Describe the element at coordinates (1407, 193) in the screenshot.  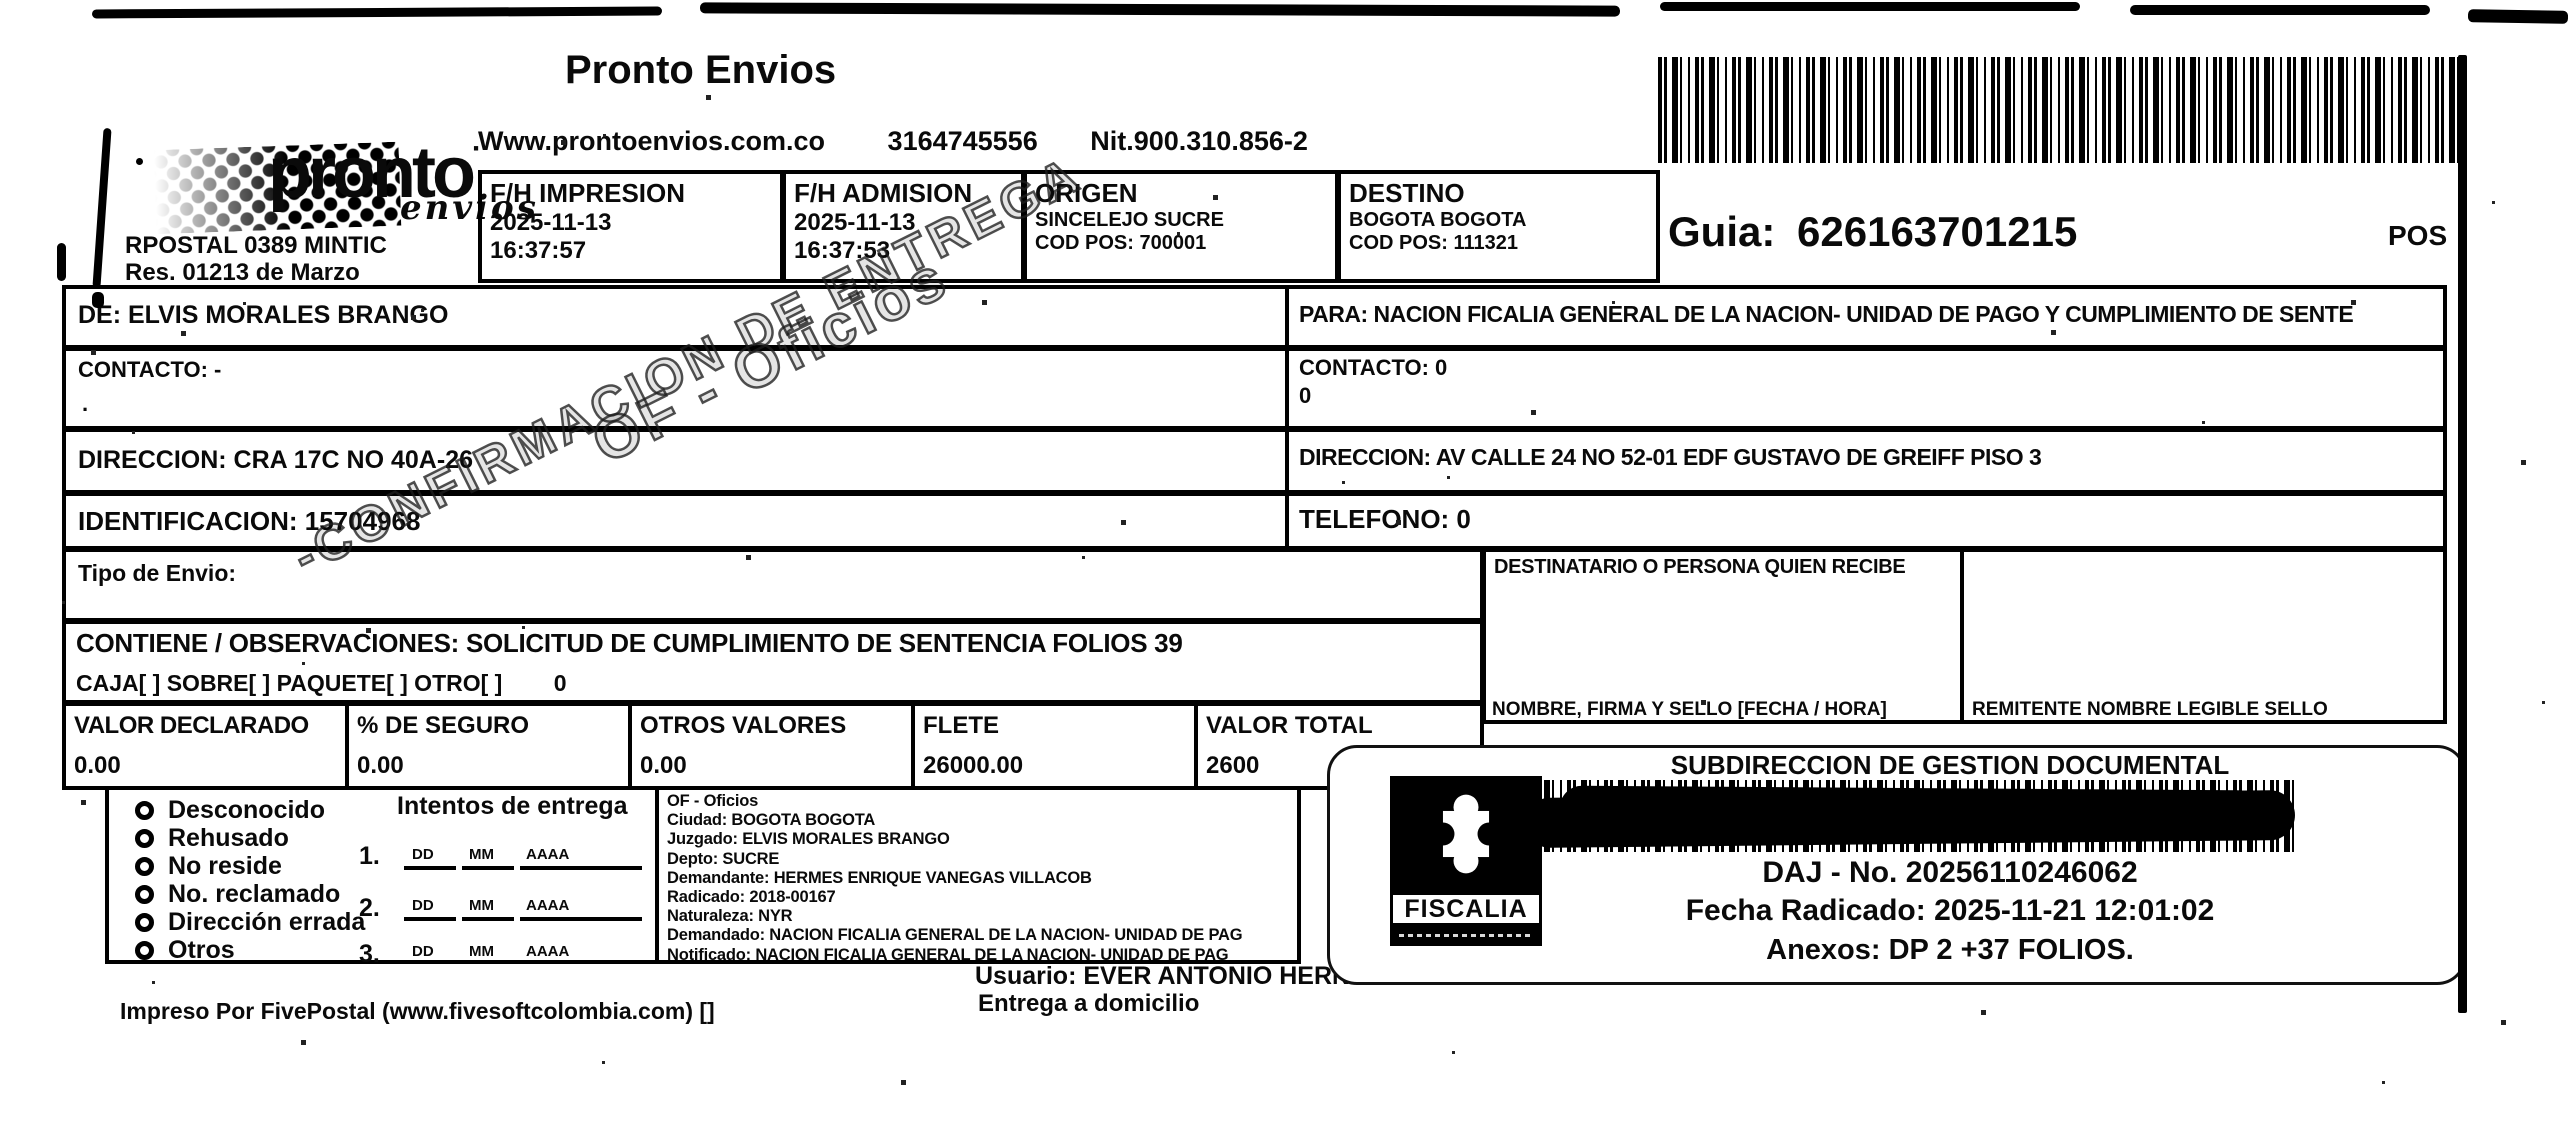
I see `destino-label: DESTINO` at that location.